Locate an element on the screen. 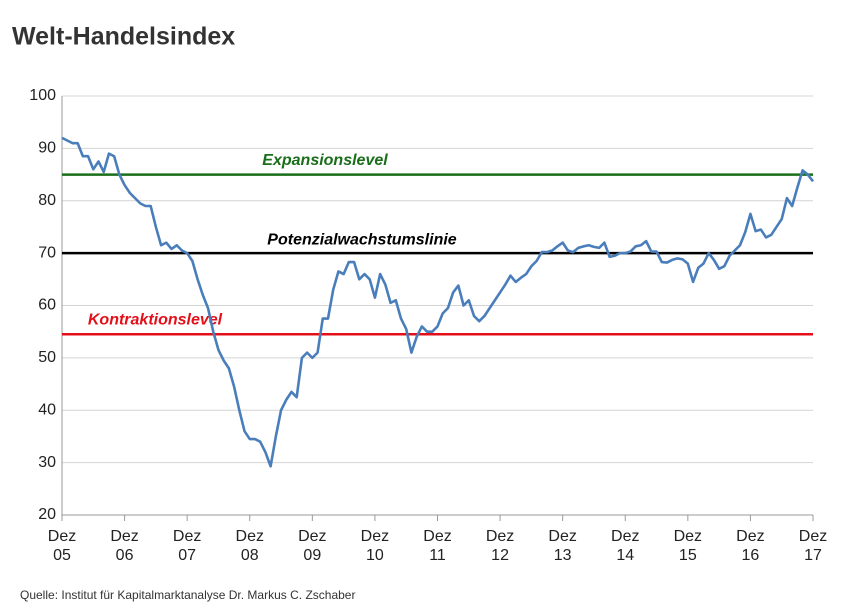  y-tick-label: 50 is located at coordinates (47, 357).